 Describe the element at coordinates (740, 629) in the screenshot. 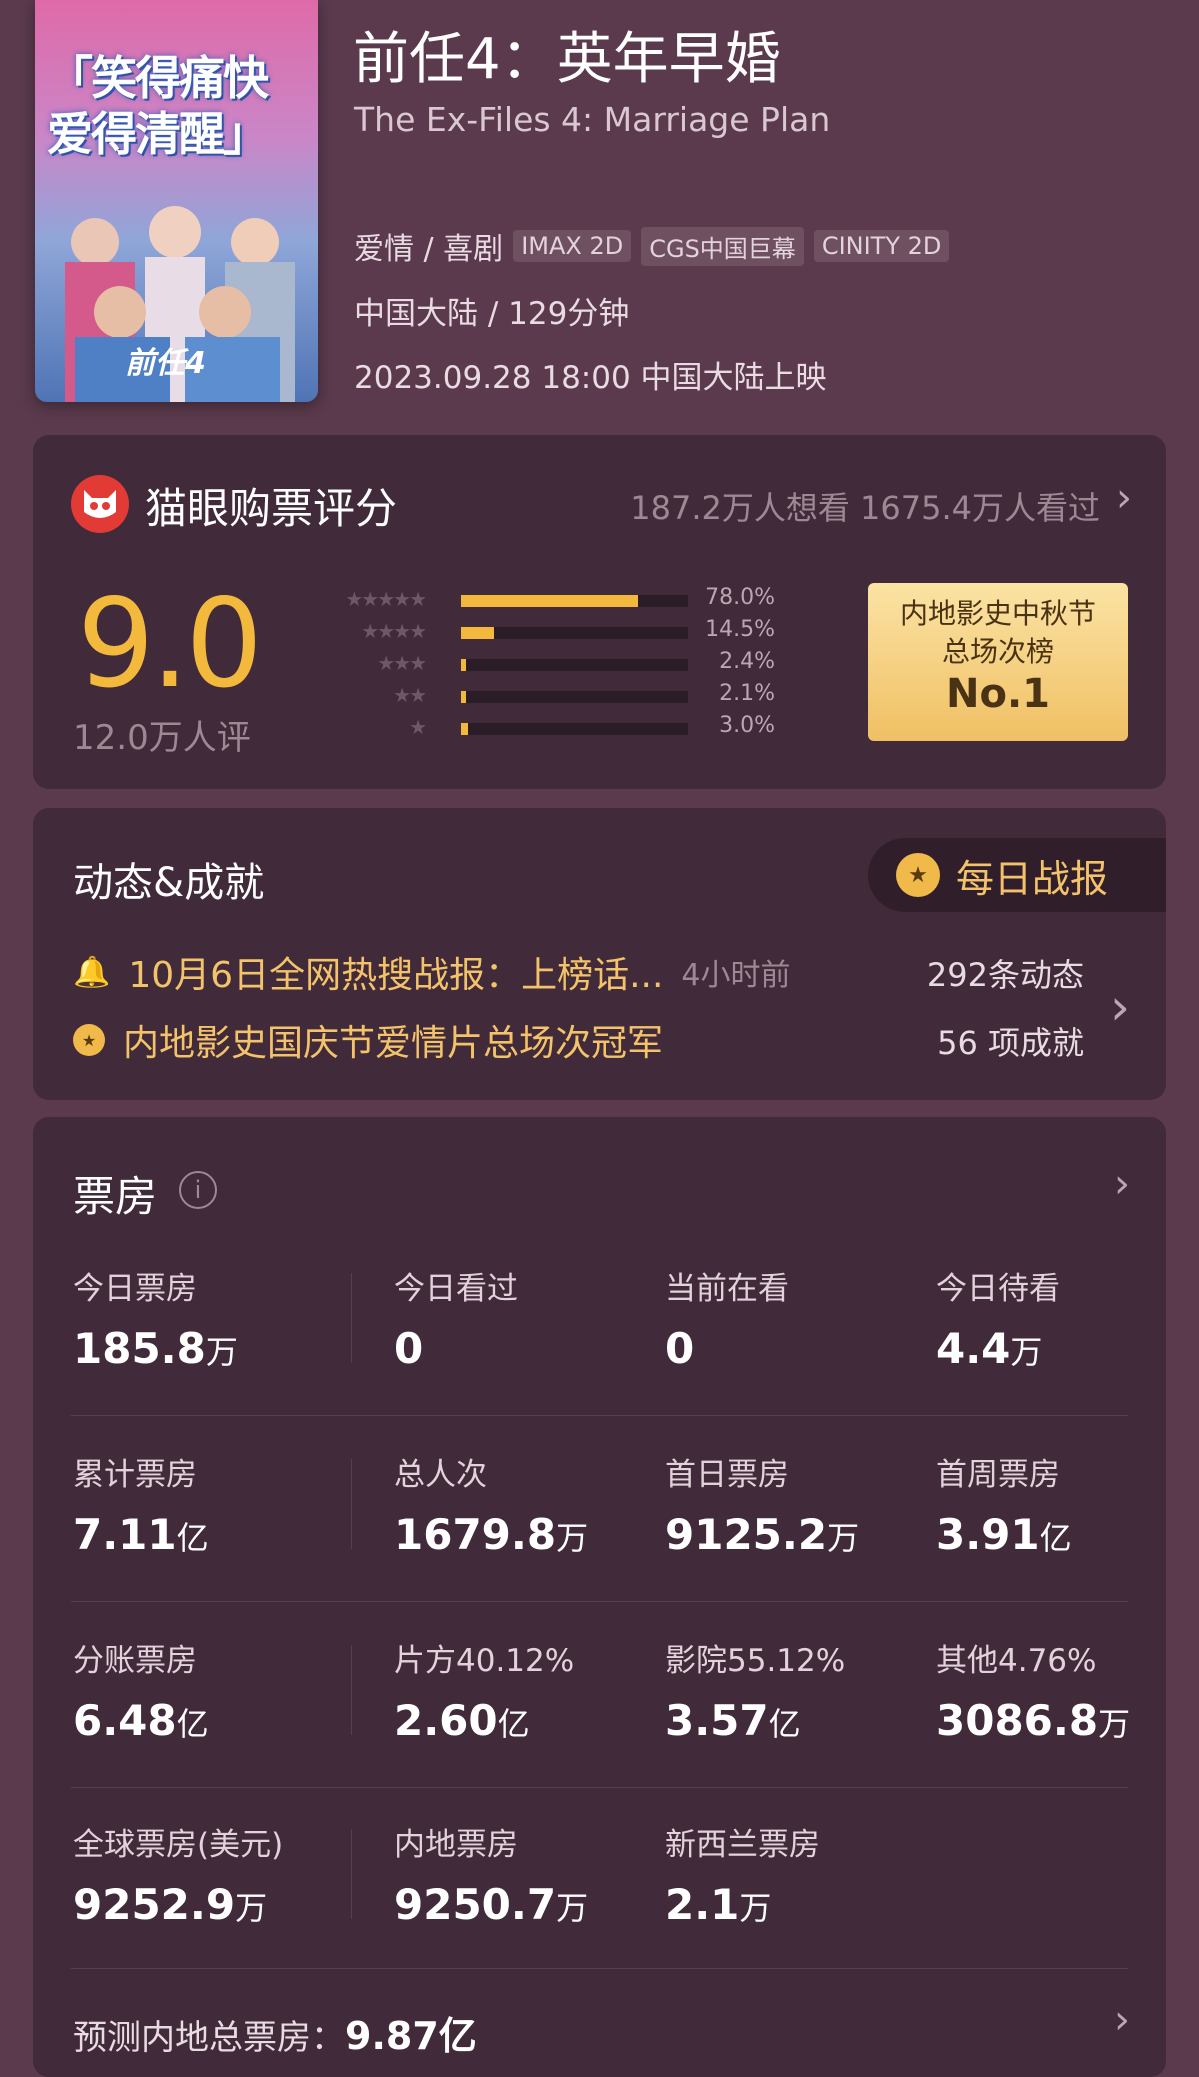

I see `rating-percent: 14.5%` at that location.